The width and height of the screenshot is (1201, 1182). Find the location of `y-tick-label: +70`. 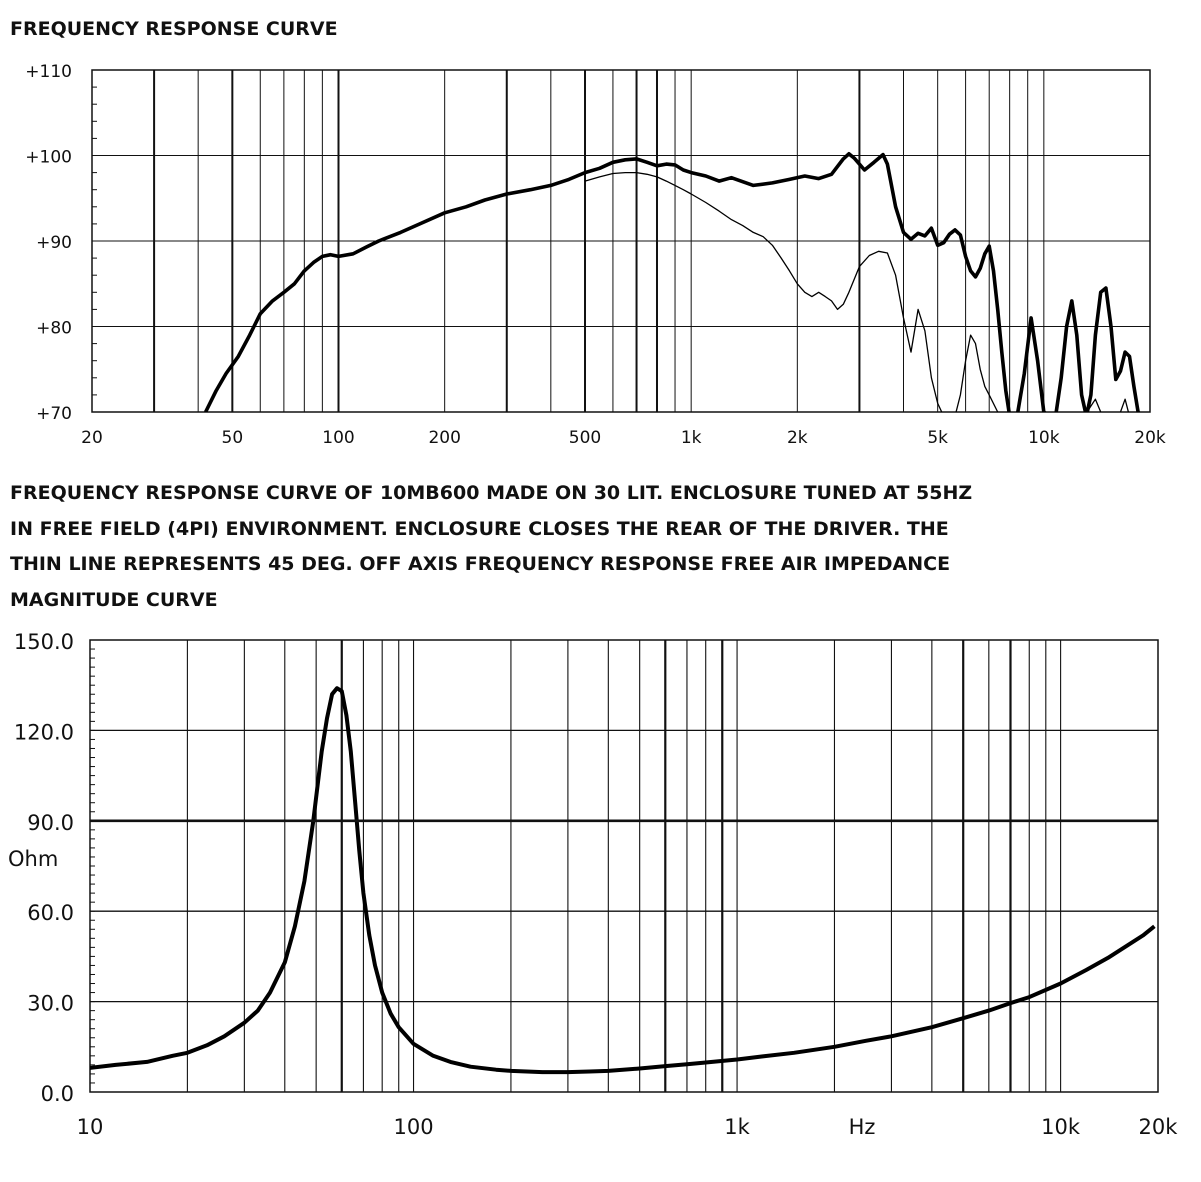

y-tick-label: +70 is located at coordinates (54, 414).